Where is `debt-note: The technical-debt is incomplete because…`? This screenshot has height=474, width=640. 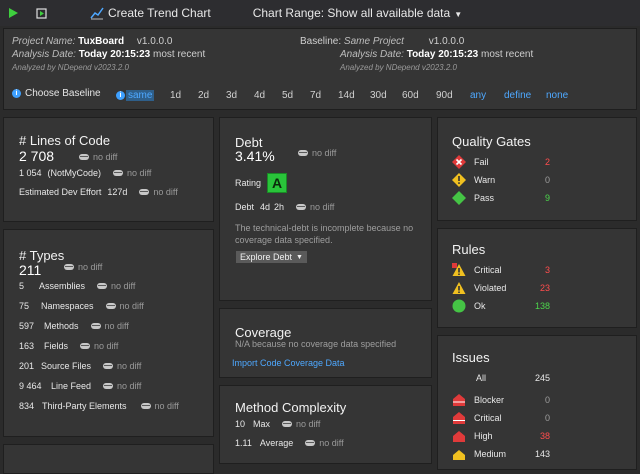 debt-note: The technical-debt is incomplete because… is located at coordinates (324, 234).